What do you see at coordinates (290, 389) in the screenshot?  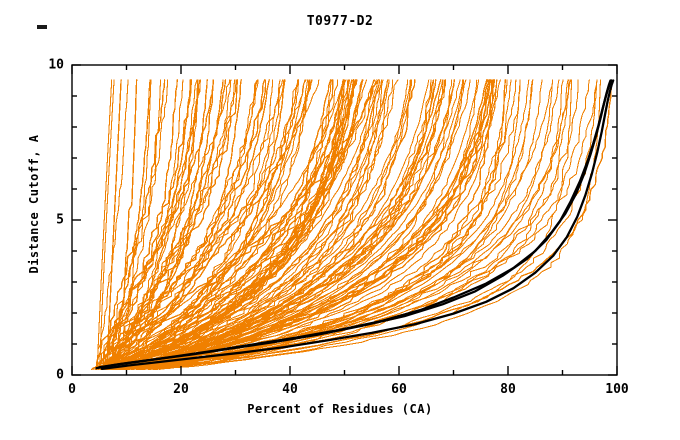 I see `x-tick-label: 40` at bounding box center [290, 389].